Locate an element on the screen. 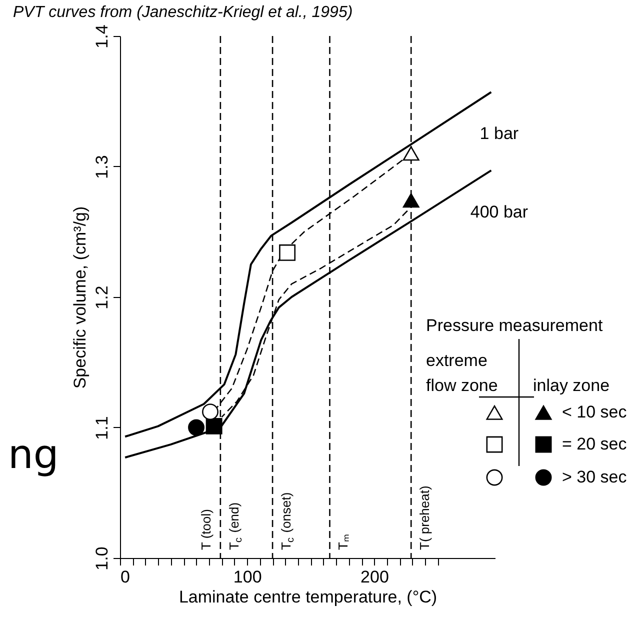 The width and height of the screenshot is (641, 630). ref-line-label: T( preheat) is located at coordinates (424, 518).